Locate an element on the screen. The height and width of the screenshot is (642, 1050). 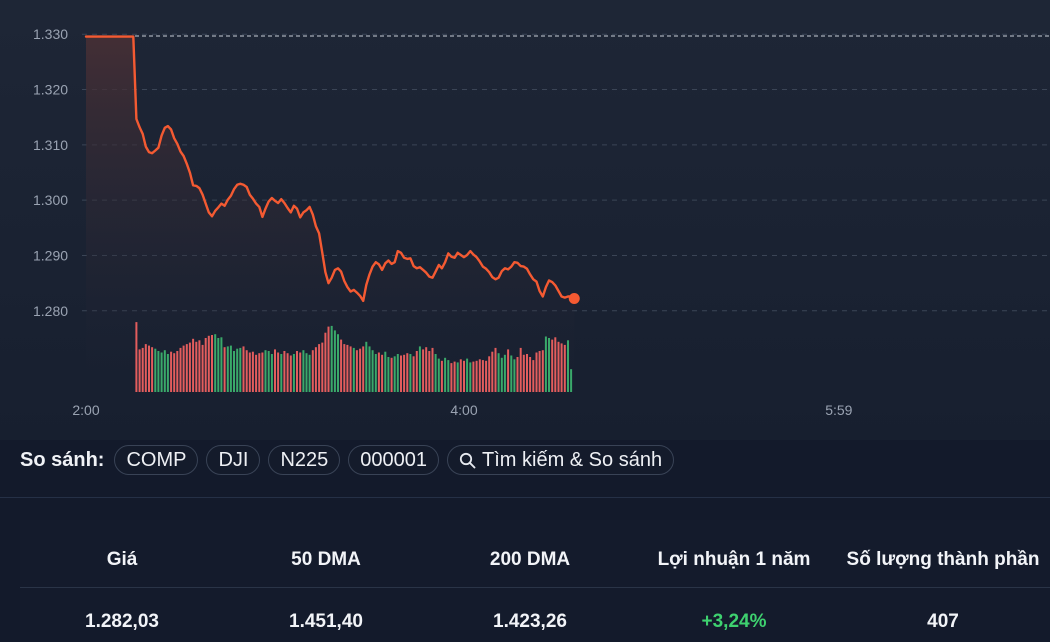
search-compare-button: Tìm kiếm & So sánh is located at coordinates (561, 460).